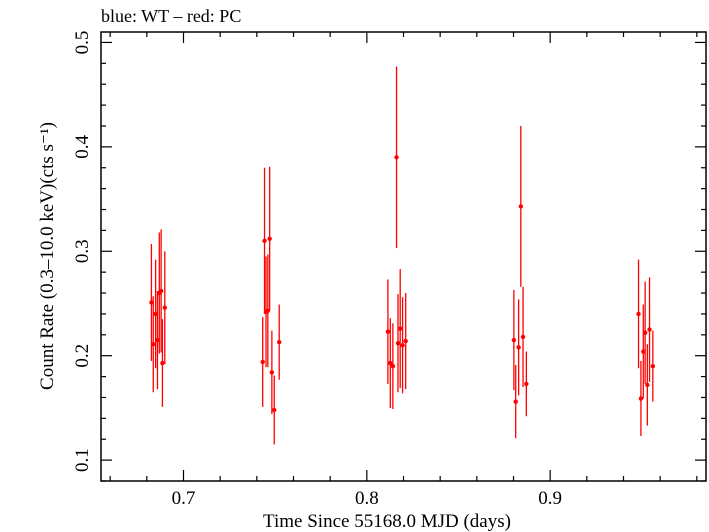 The width and height of the screenshot is (709, 532). I want to click on x-tick-label: 0.9, so click(550, 498).